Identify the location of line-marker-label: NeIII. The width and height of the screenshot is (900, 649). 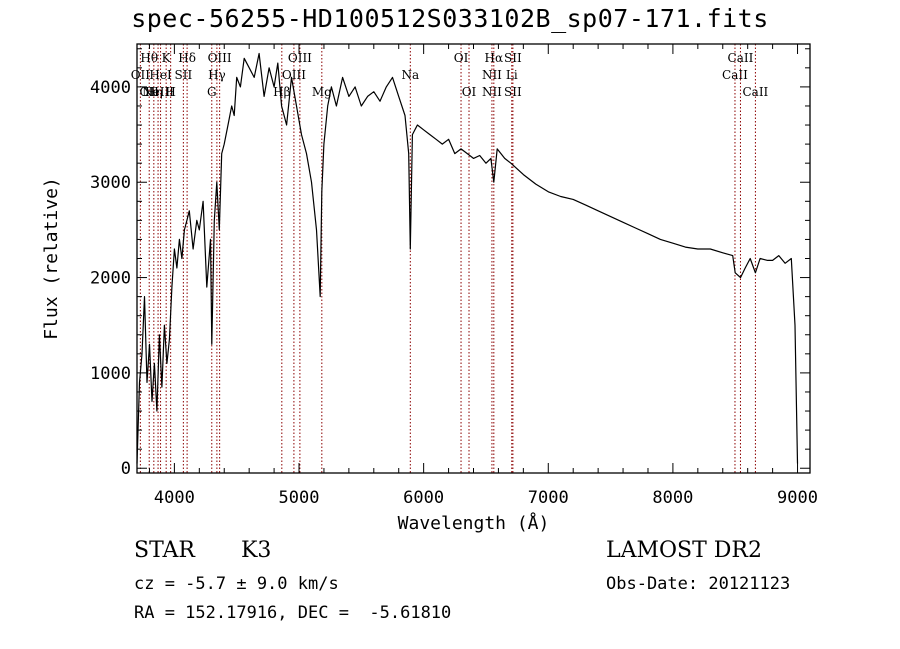
(158, 92).